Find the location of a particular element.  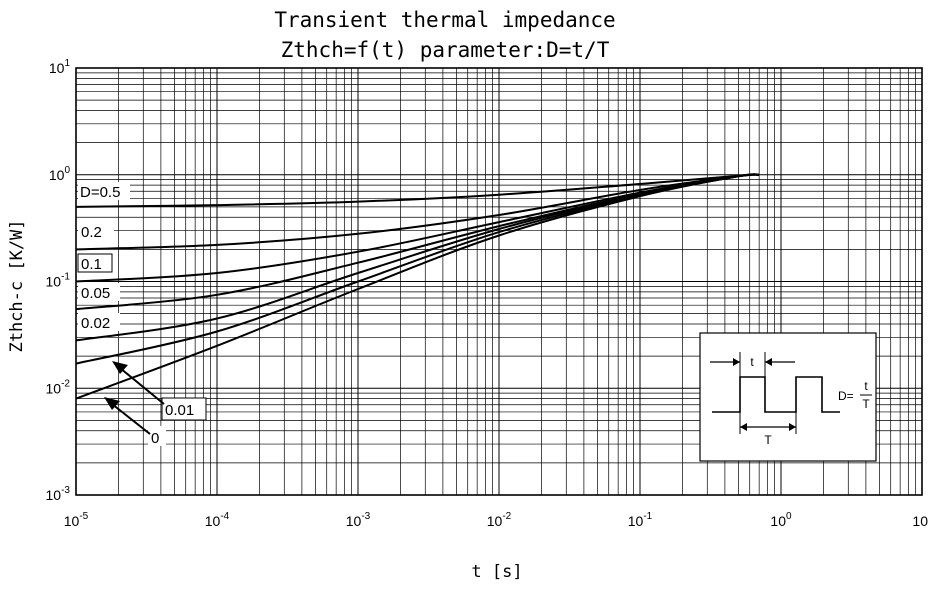

x-tick-exponent: -3 is located at coordinates (365, 516).